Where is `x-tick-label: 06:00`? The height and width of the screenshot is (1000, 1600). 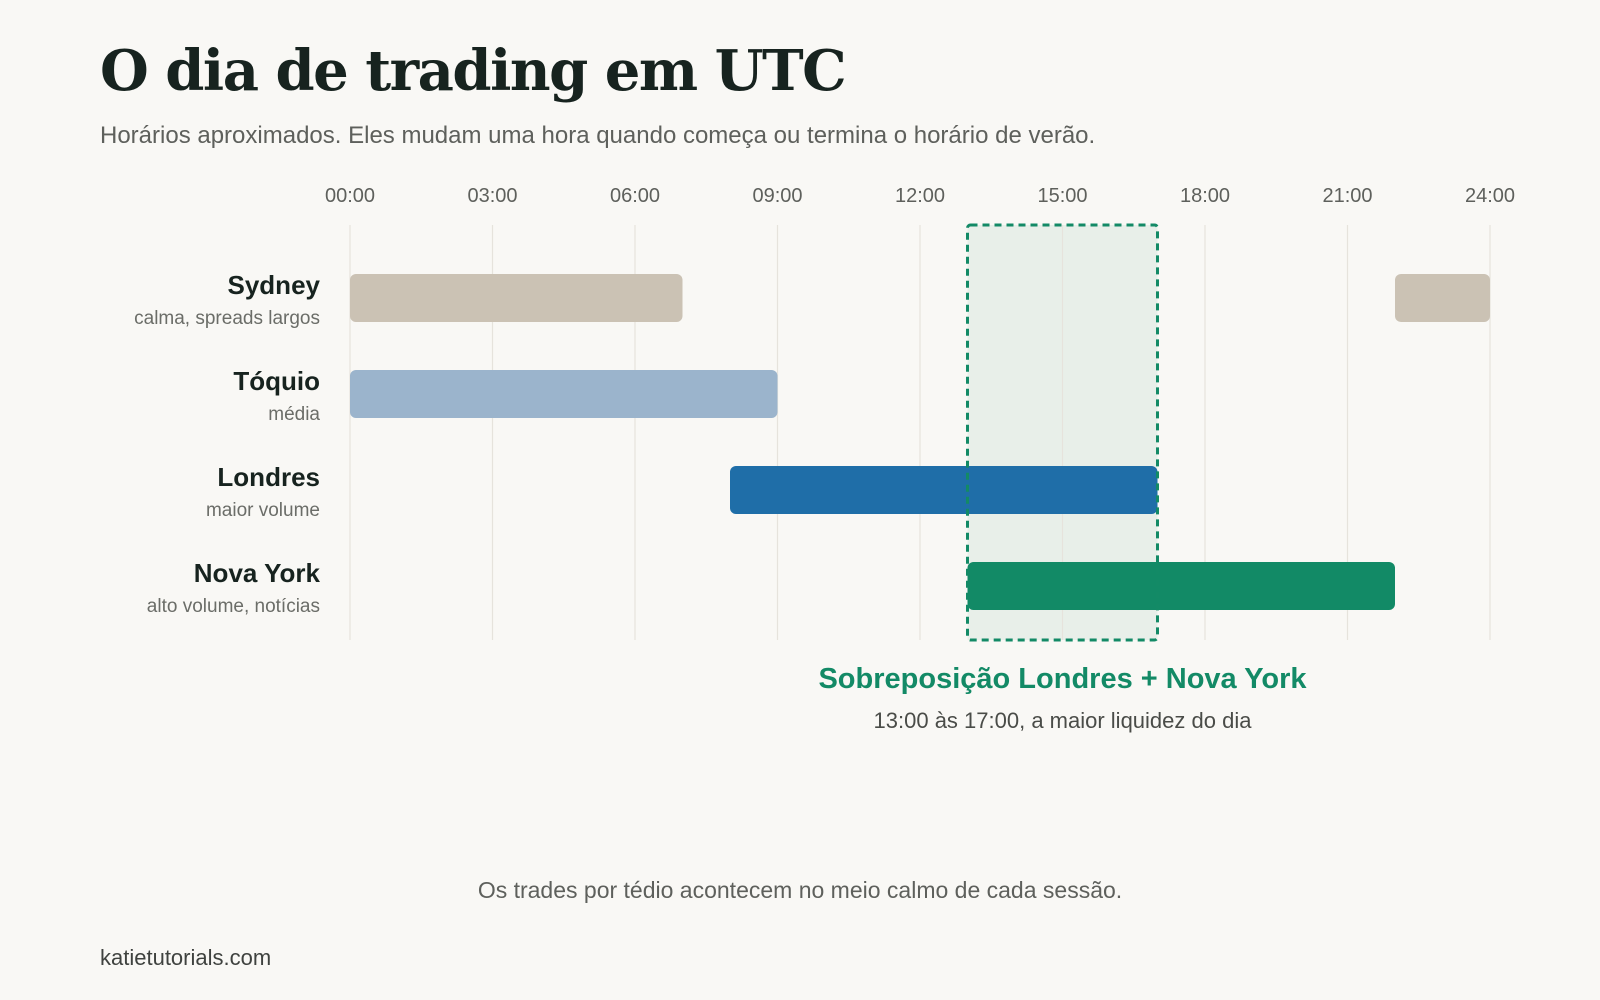 x-tick-label: 06:00 is located at coordinates (635, 196).